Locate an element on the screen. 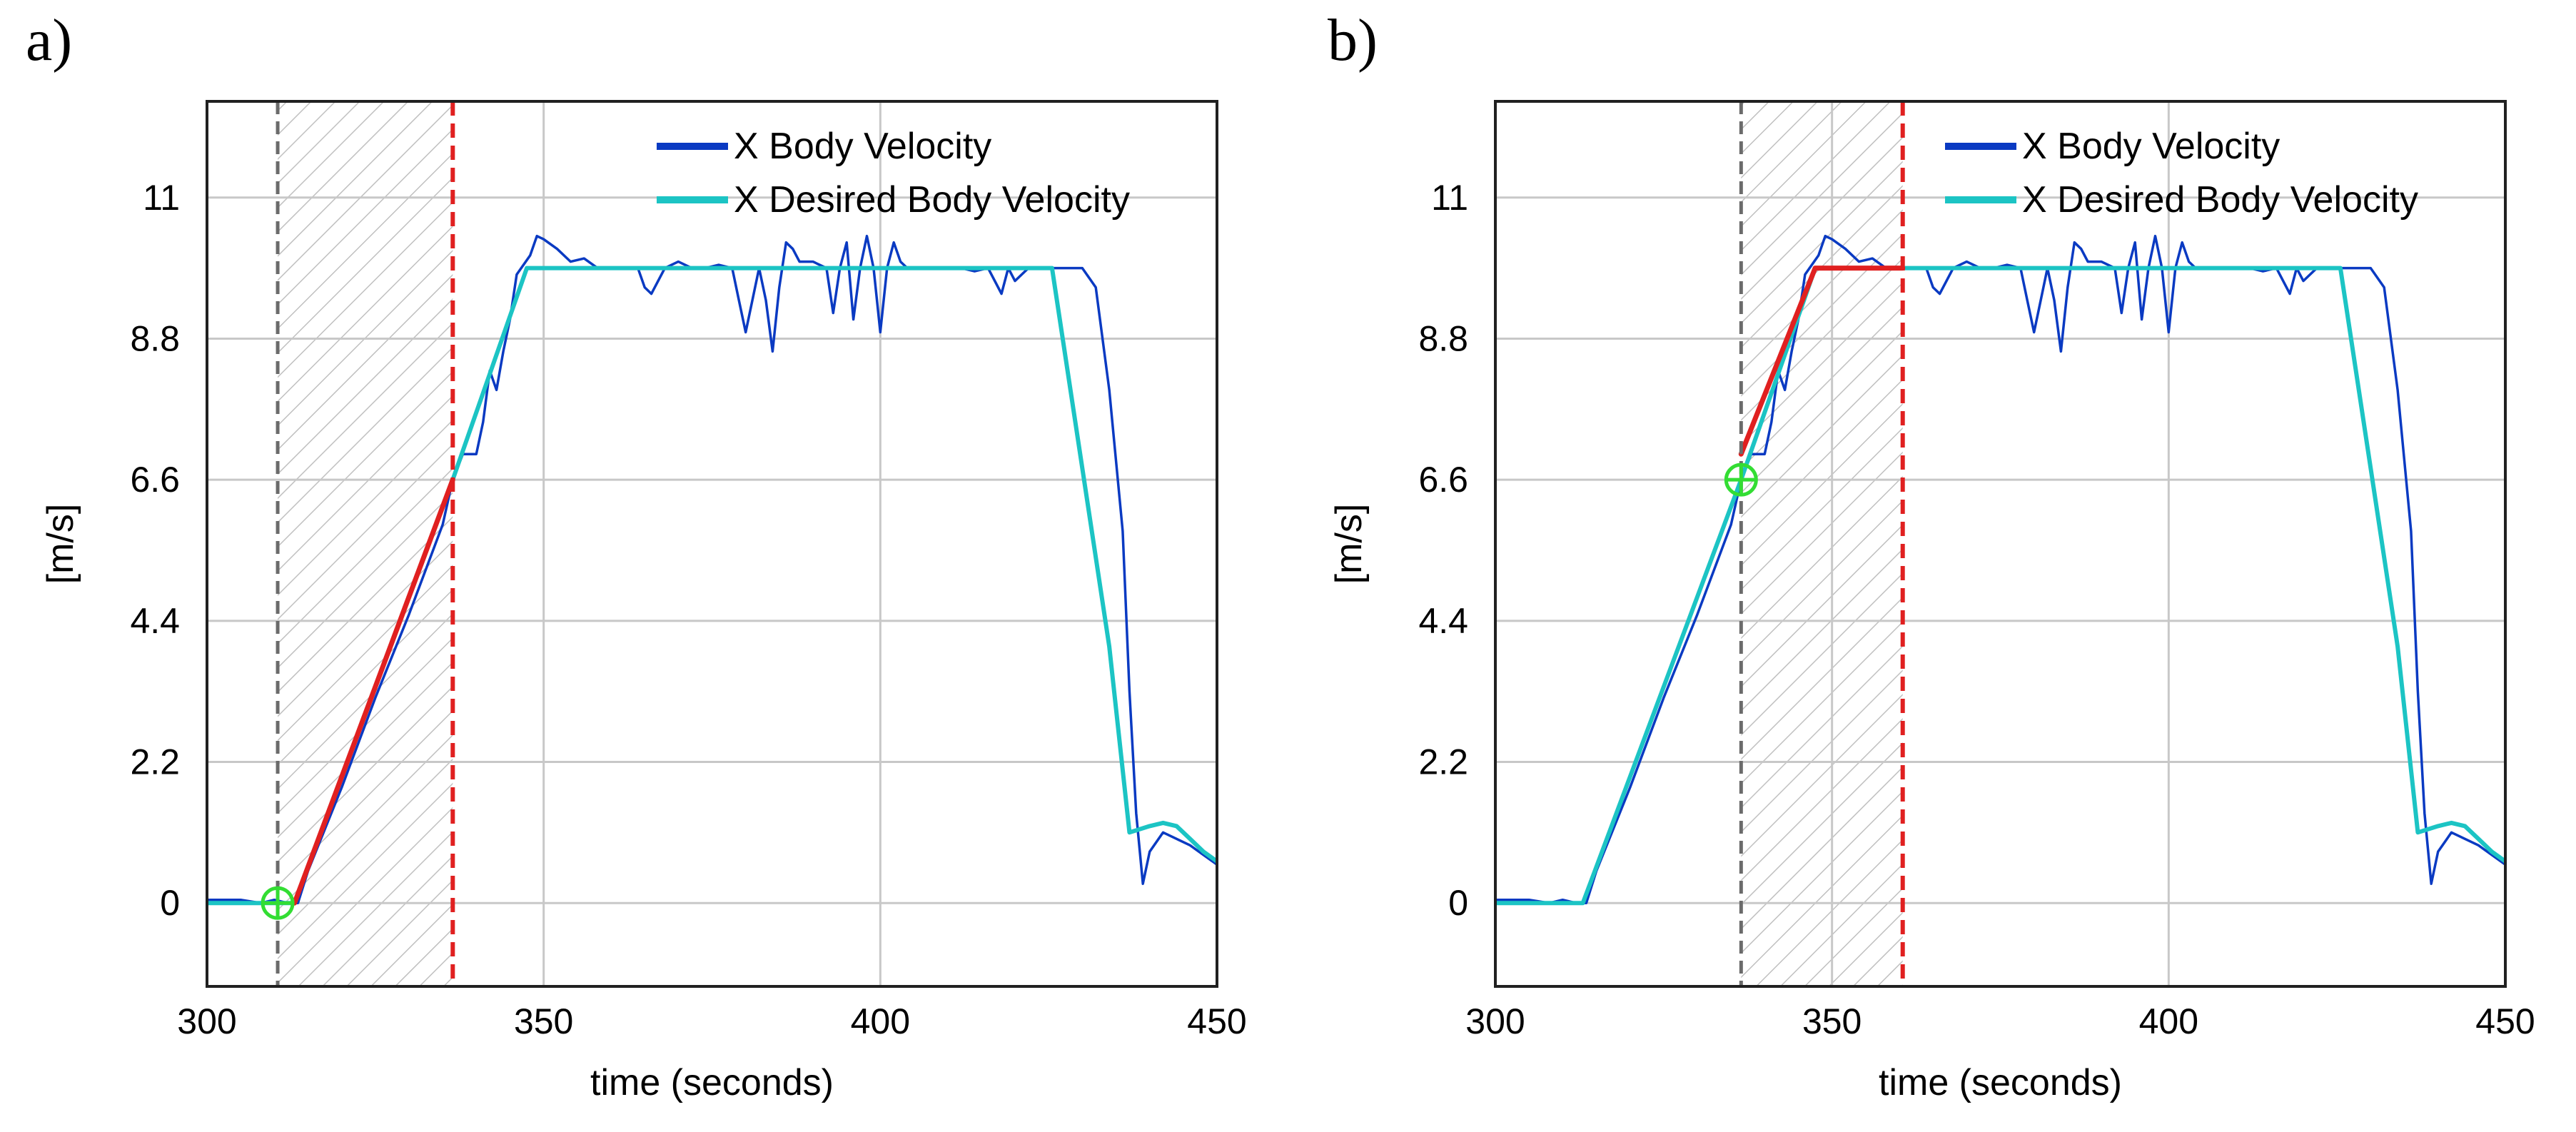 The height and width of the screenshot is (1132, 2576). panel-label: b) is located at coordinates (1353, 40).